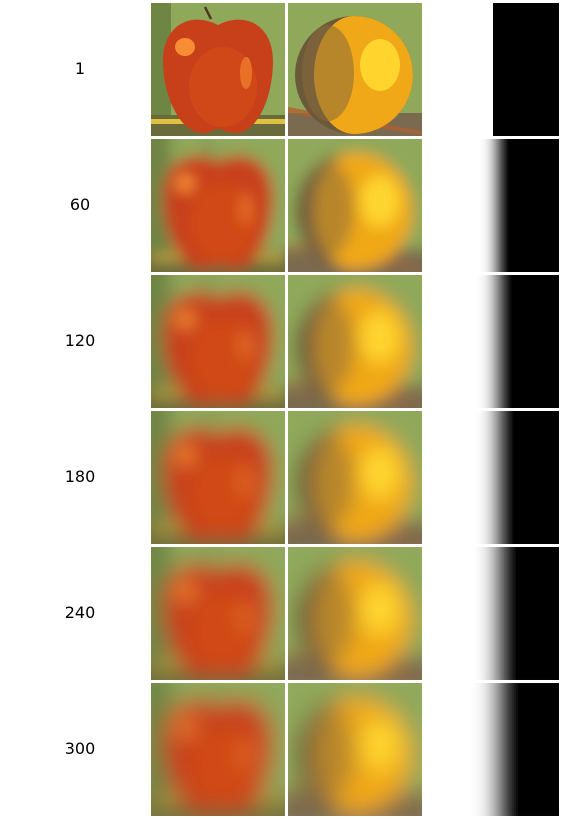 The height and width of the screenshot is (819, 573). I want to click on row-label-300: 300, so click(80, 748).